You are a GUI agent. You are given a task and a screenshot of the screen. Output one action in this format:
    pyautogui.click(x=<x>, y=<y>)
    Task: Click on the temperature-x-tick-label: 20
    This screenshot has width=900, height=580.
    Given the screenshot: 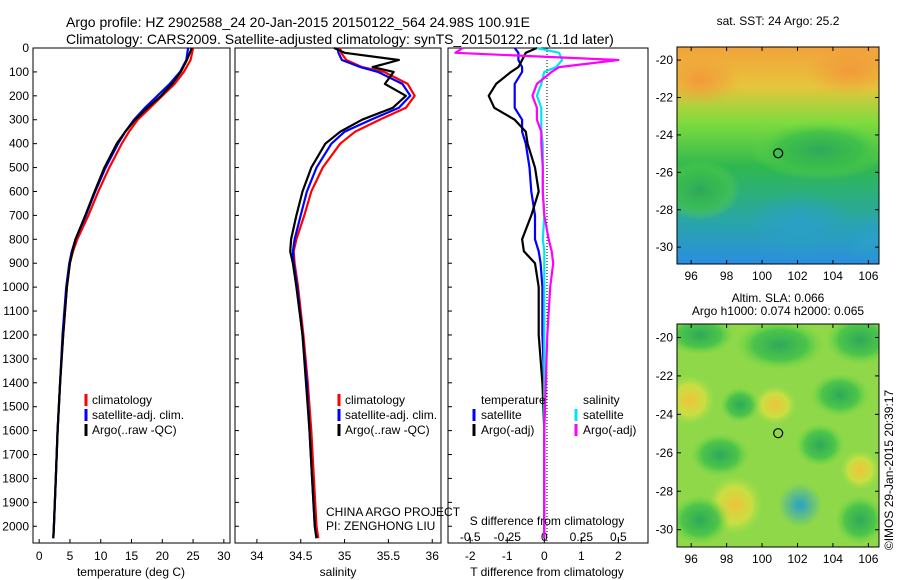 What is the action you would take?
    pyautogui.click(x=163, y=556)
    